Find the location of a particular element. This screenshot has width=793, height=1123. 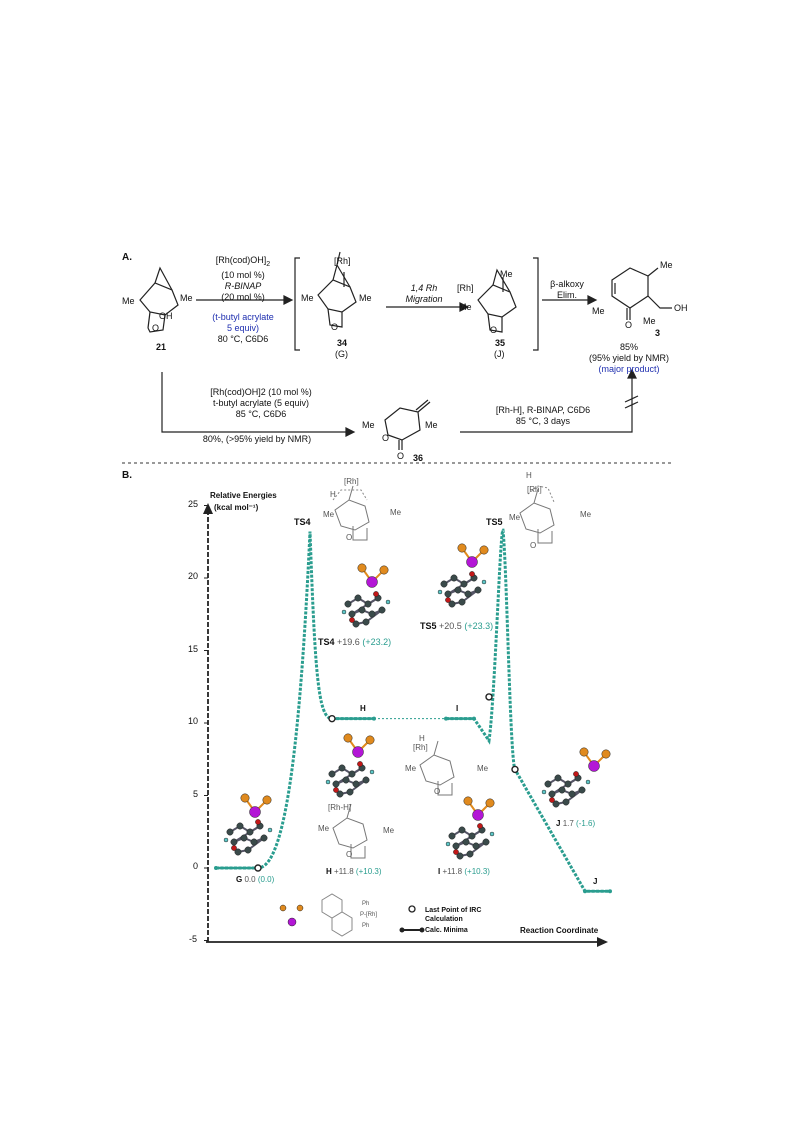

c3-me-left: Me is located at coordinates (598, 311).